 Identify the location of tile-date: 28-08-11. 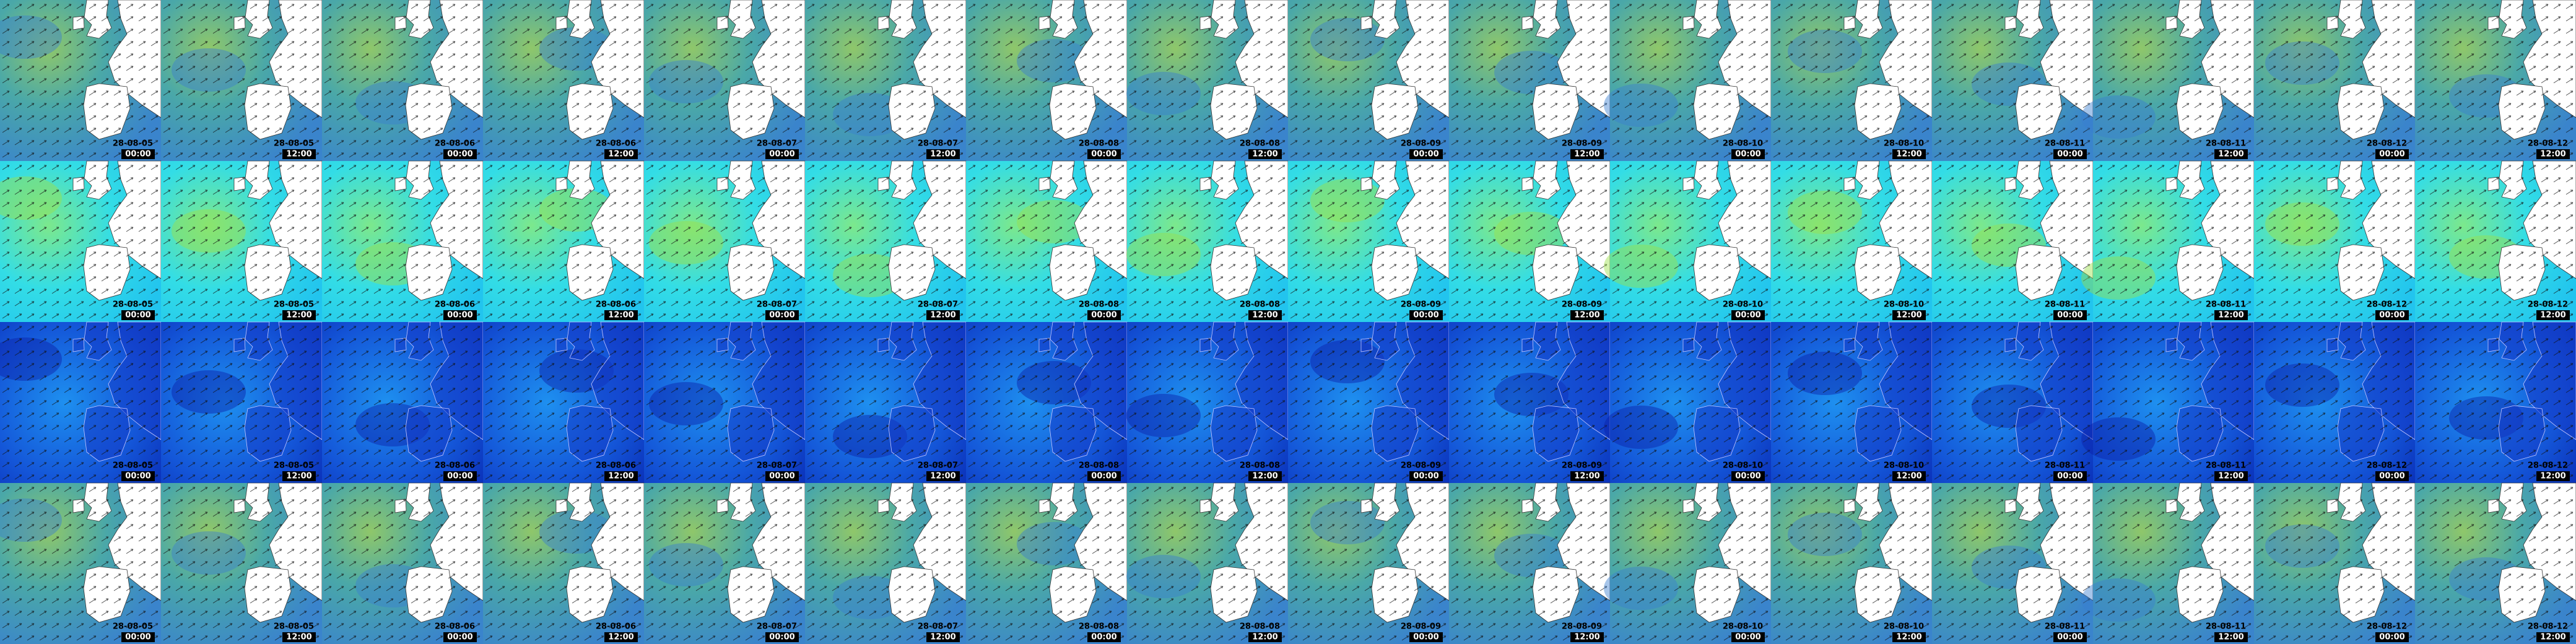
(2065, 466).